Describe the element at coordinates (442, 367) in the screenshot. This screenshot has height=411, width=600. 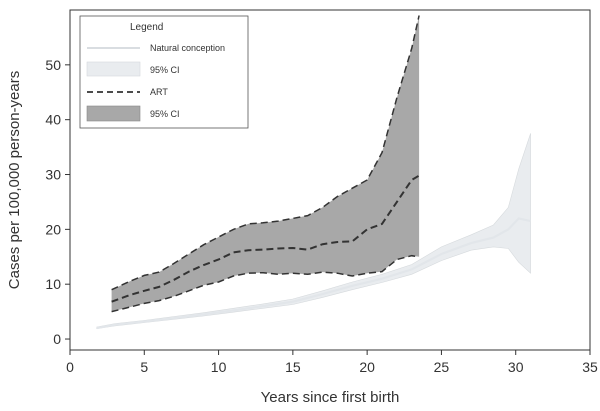
I see `x-tick-label-25: 25` at that location.